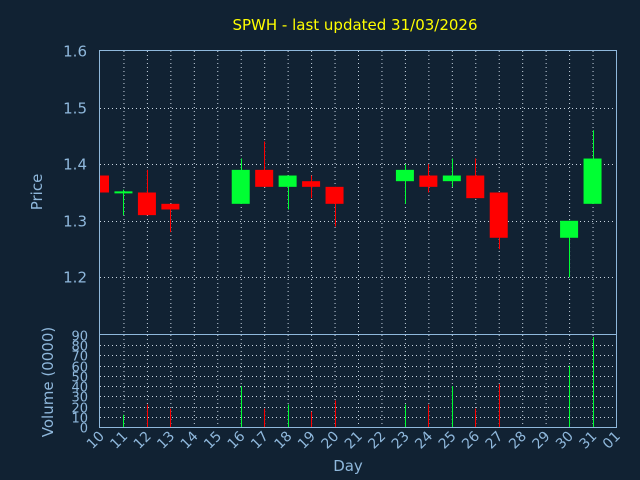 The height and width of the screenshot is (480, 640). What do you see at coordinates (75, 52) in the screenshot?
I see `price-tick-label: 1.6` at bounding box center [75, 52].